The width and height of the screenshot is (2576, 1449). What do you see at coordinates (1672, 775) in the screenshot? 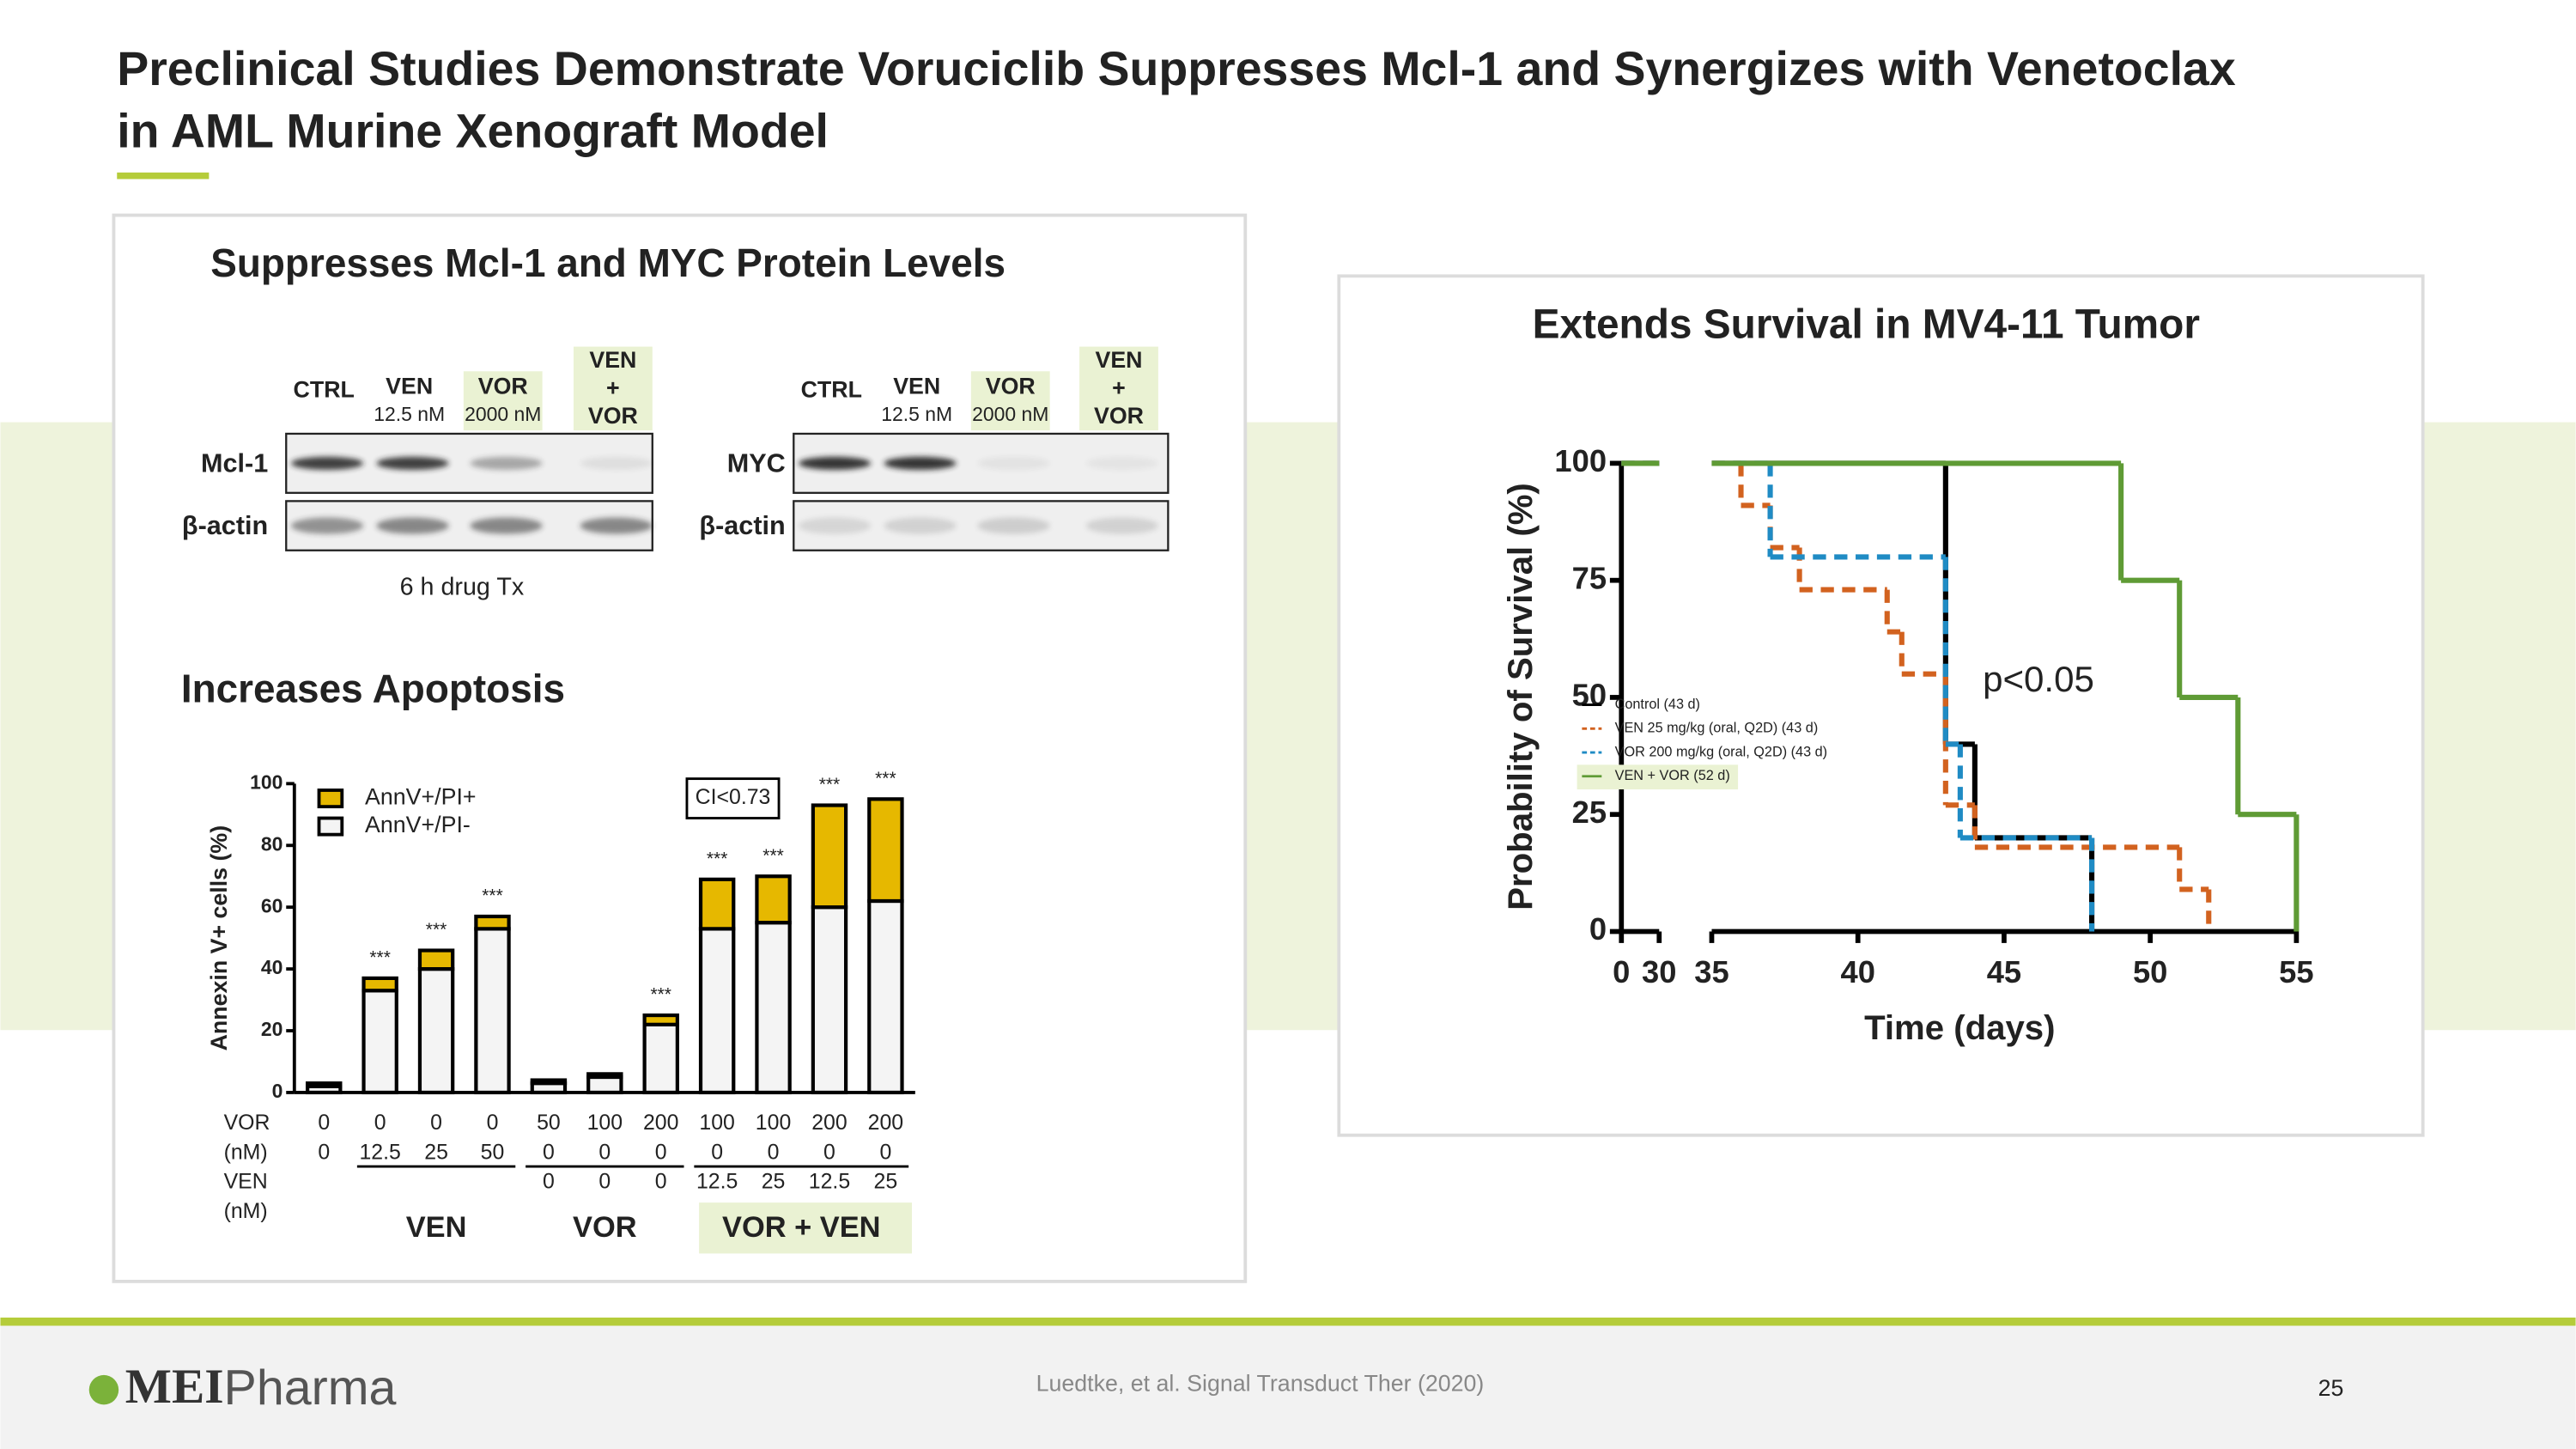
I see `legend-label: VEN + VOR (52 d)` at bounding box center [1672, 775].